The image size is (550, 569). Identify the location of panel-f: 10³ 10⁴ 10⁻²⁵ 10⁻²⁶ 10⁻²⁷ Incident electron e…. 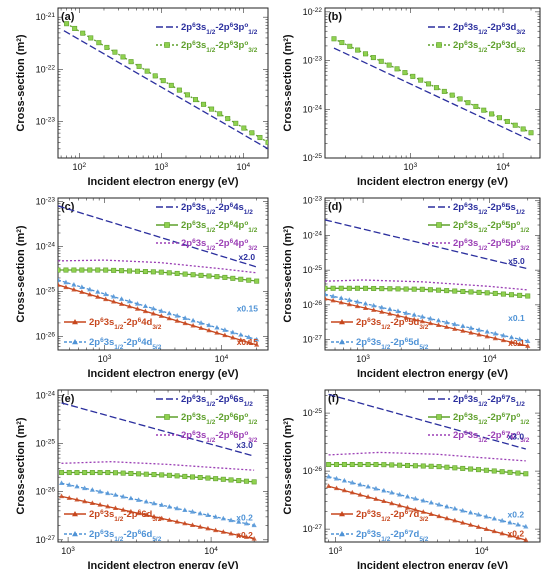
(411, 479).